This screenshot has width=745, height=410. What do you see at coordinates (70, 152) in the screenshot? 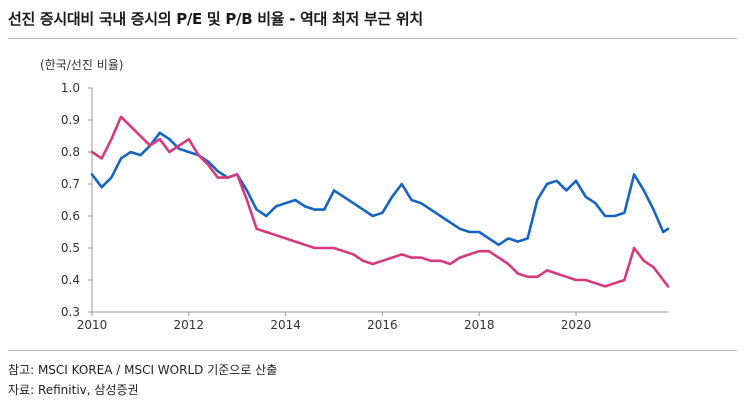
I see `y-tick-label: 0.8` at bounding box center [70, 152].